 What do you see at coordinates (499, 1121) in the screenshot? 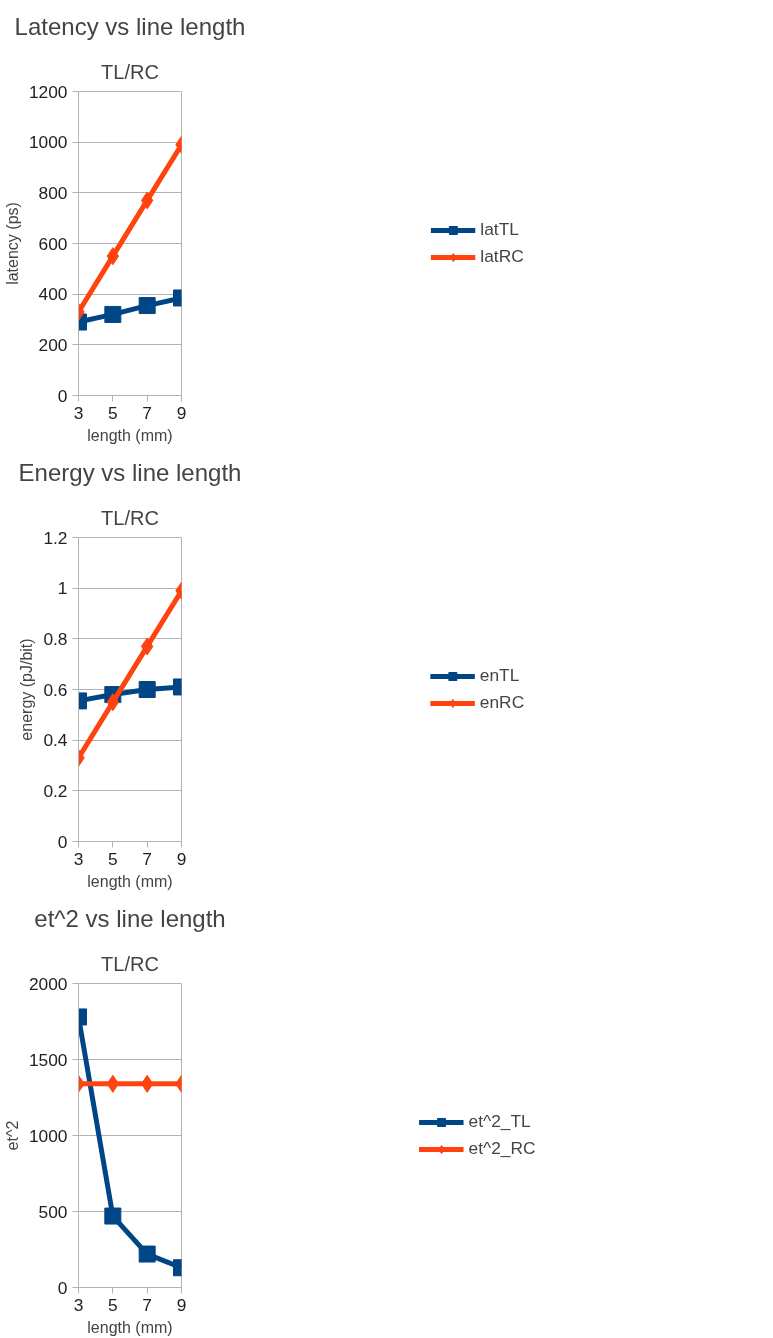
I see `legend-label: et^2_TL` at bounding box center [499, 1121].